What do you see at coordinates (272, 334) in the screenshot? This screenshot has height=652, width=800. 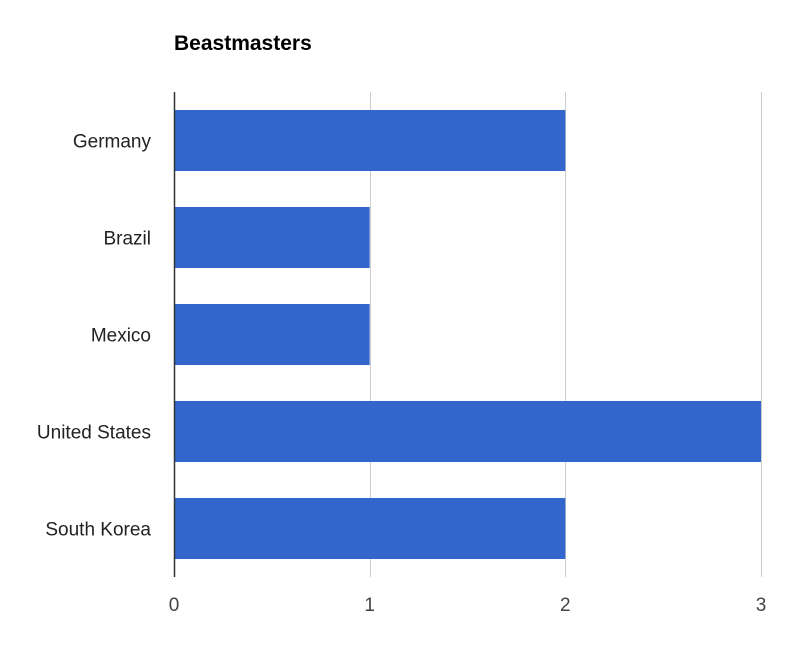 I see `bar-mexico` at bounding box center [272, 334].